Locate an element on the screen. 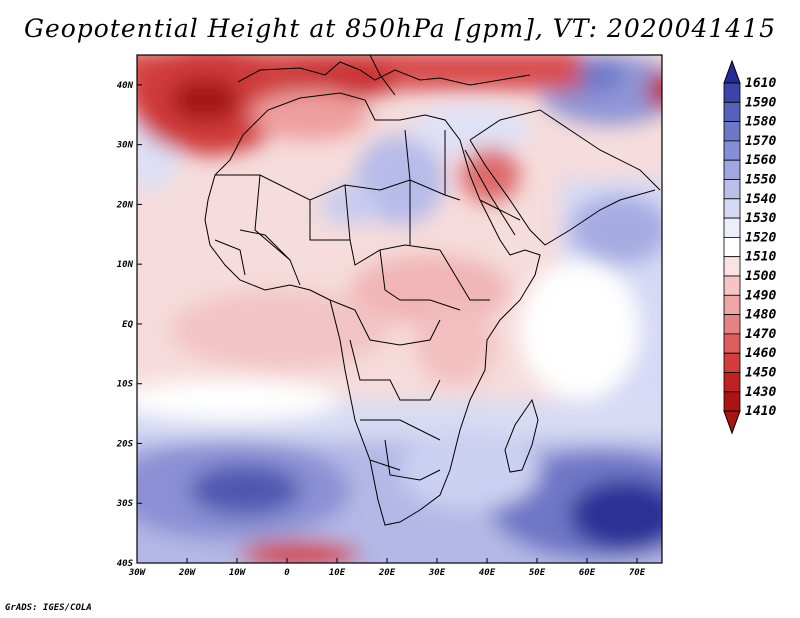 This screenshot has width=800, height=618. colorbar-label: 1480 is located at coordinates (760, 315).